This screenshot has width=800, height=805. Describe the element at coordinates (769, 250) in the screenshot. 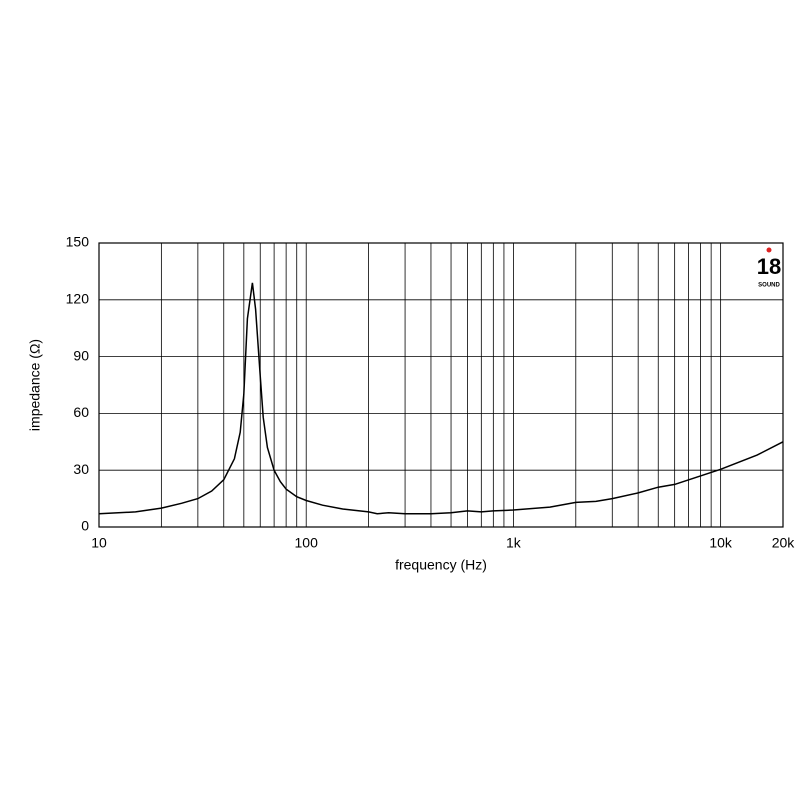

I see `logo-star` at that location.